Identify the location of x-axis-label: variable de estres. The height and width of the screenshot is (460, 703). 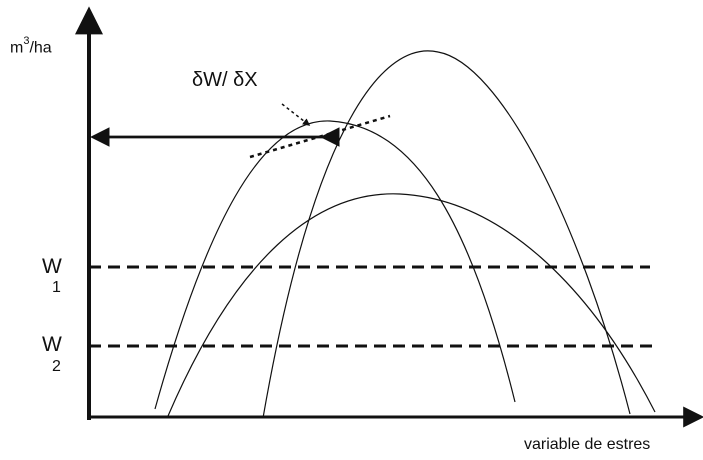
(587, 444).